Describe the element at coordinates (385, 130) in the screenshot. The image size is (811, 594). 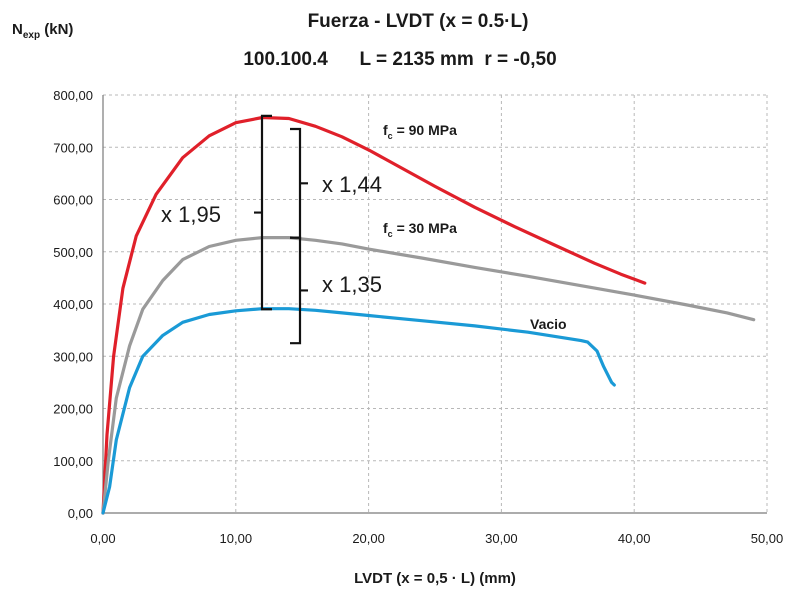
I see `series-label-fc90-main: f` at that location.